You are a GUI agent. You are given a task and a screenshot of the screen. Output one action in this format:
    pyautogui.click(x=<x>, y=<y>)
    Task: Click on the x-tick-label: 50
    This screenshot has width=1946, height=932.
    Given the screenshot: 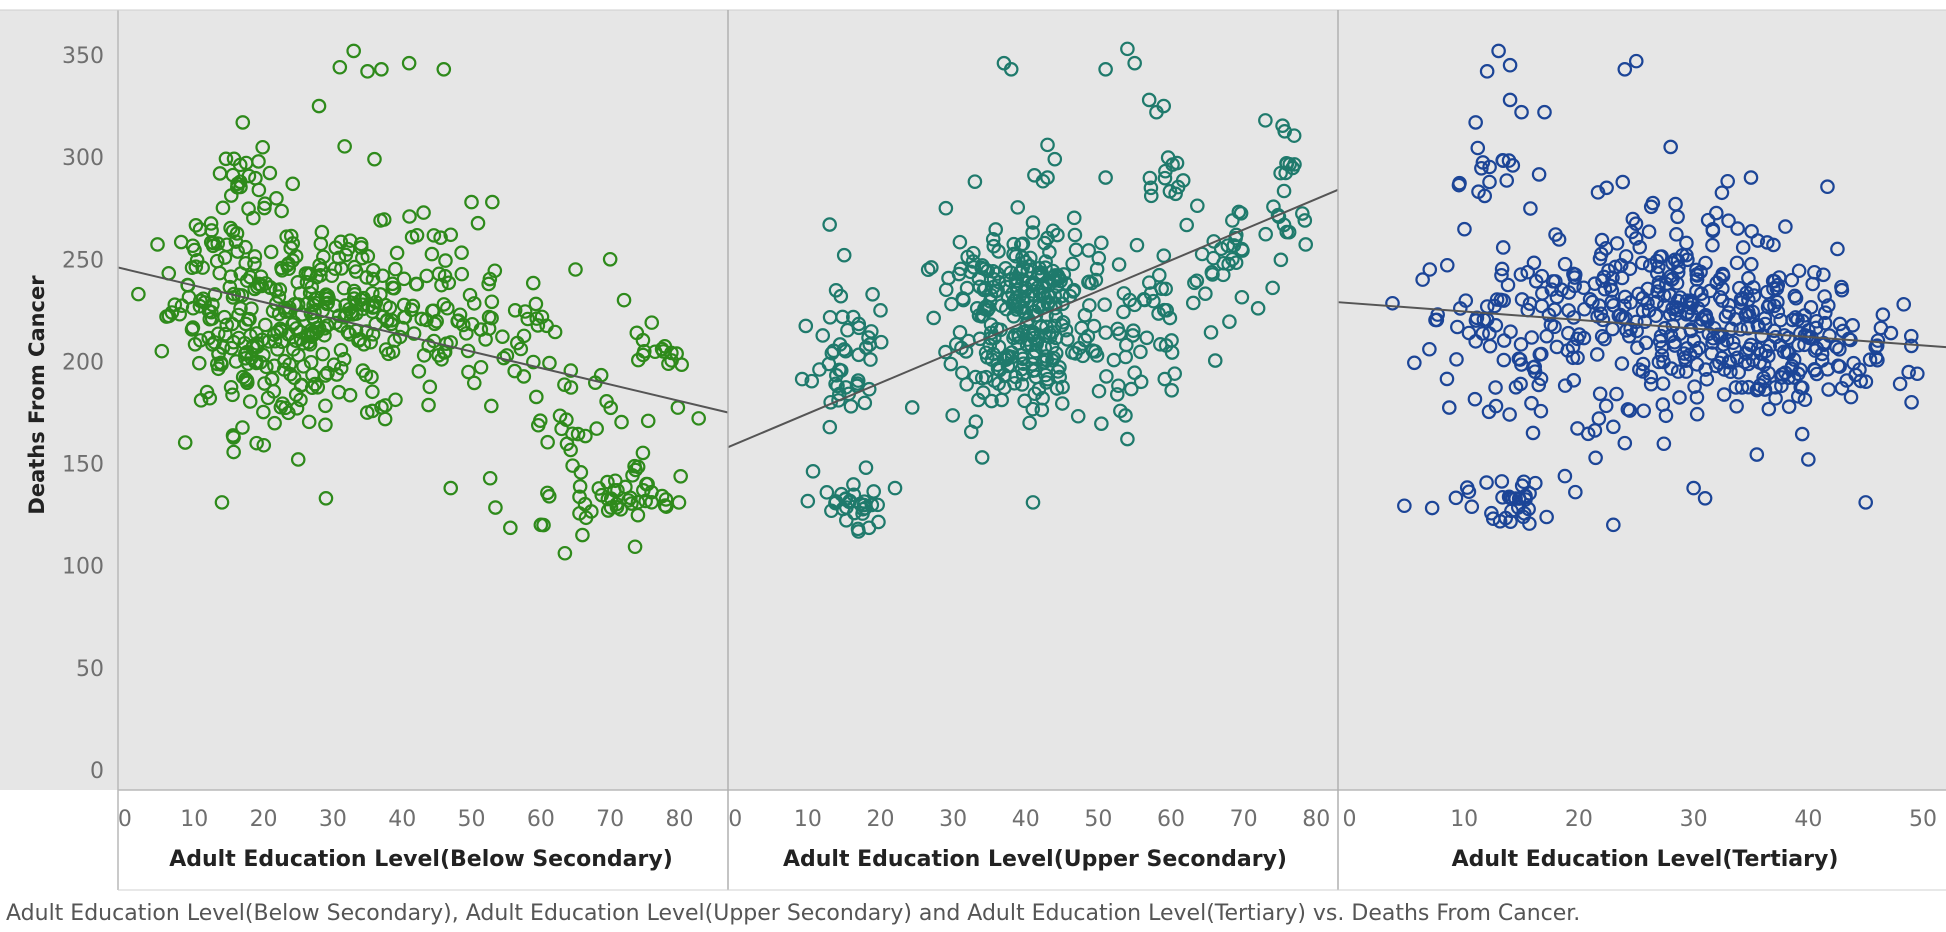 What is the action you would take?
    pyautogui.click(x=472, y=819)
    